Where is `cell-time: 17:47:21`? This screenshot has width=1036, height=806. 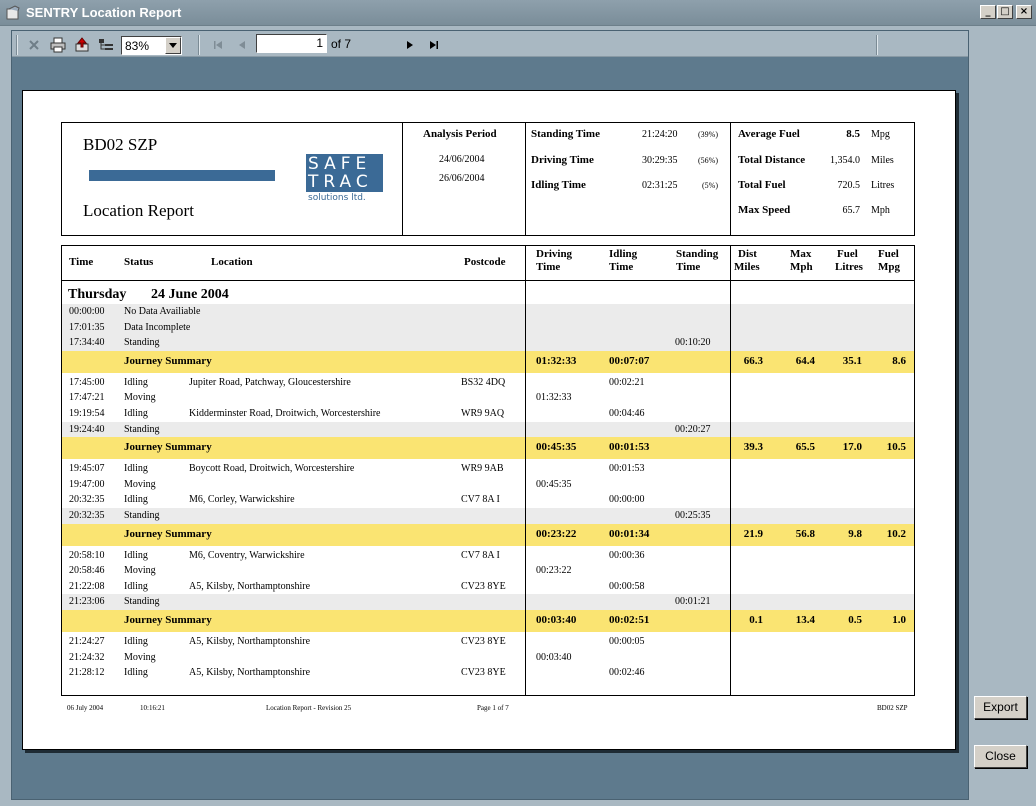 cell-time: 17:47:21 is located at coordinates (87, 398).